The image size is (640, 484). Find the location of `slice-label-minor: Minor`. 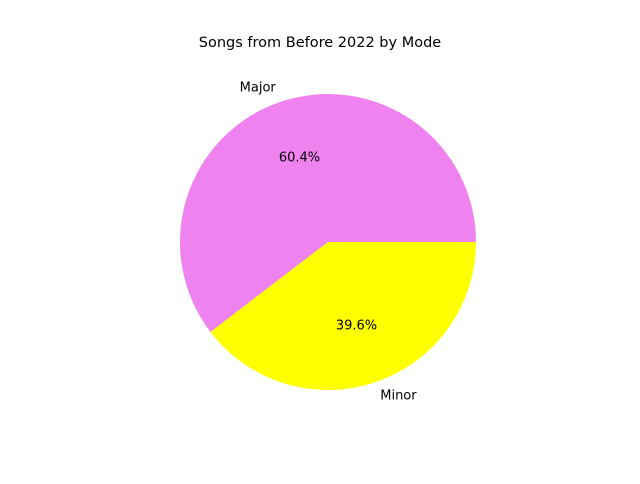

slice-label-minor: Minor is located at coordinates (398, 396).